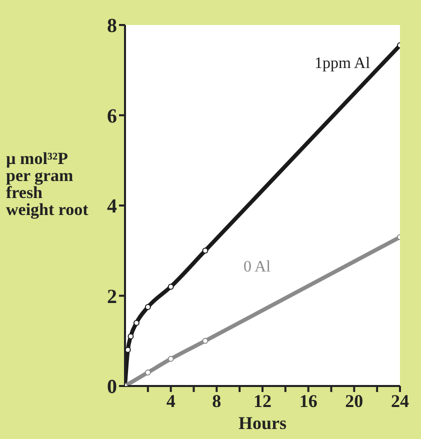  Describe the element at coordinates (263, 400) in the screenshot. I see `x-tick-label: 12` at that location.